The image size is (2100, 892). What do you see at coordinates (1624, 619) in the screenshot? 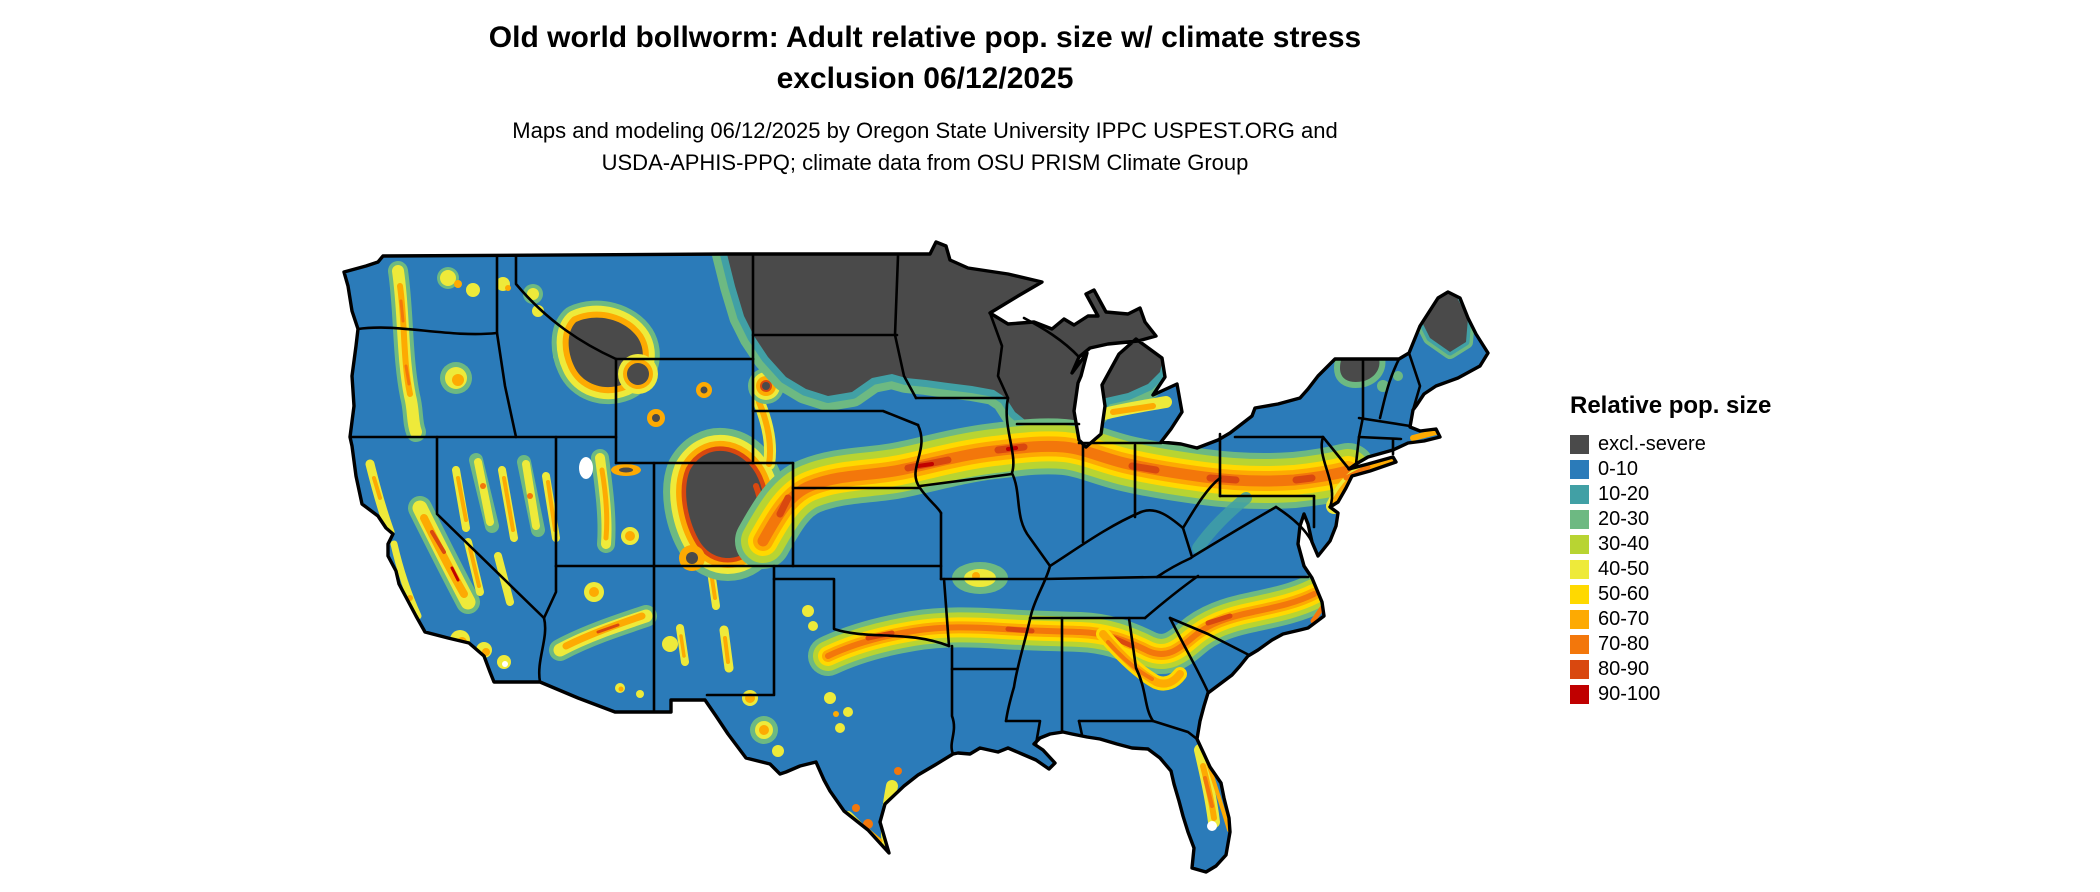
I see `legend-label: 60-70` at bounding box center [1624, 619].